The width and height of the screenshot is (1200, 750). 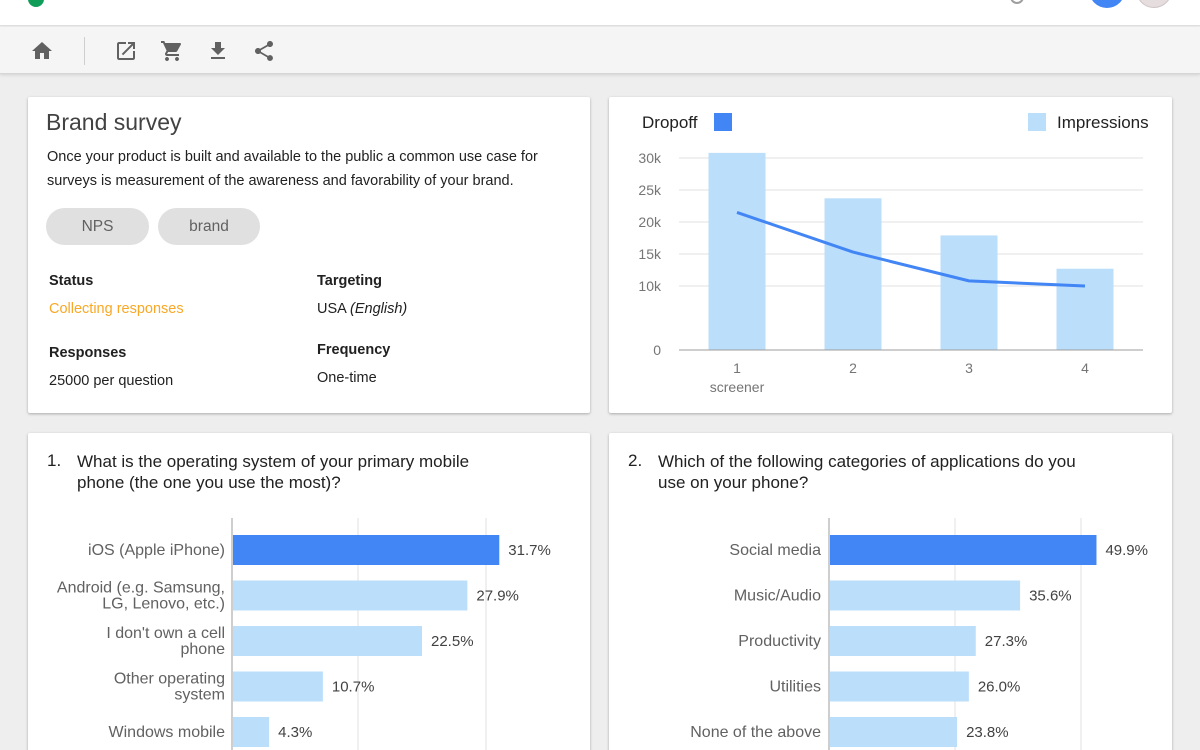 What do you see at coordinates (354, 350) in the screenshot?
I see `frequency-label: Frequency` at bounding box center [354, 350].